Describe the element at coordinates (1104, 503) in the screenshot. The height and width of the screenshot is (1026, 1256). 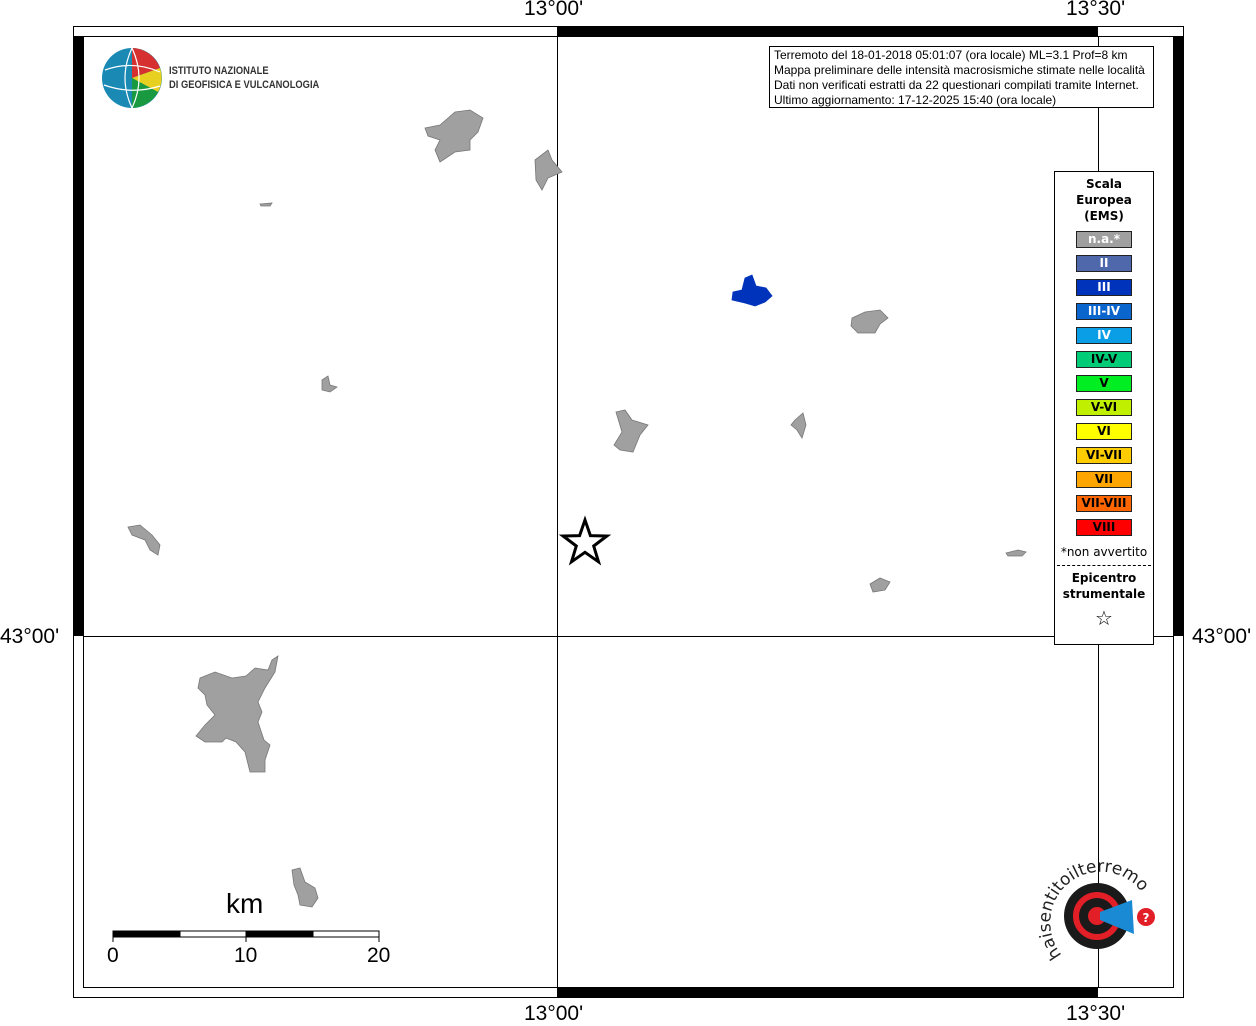
I see `legend-swatch-vii-viii: VII-VIII` at that location.